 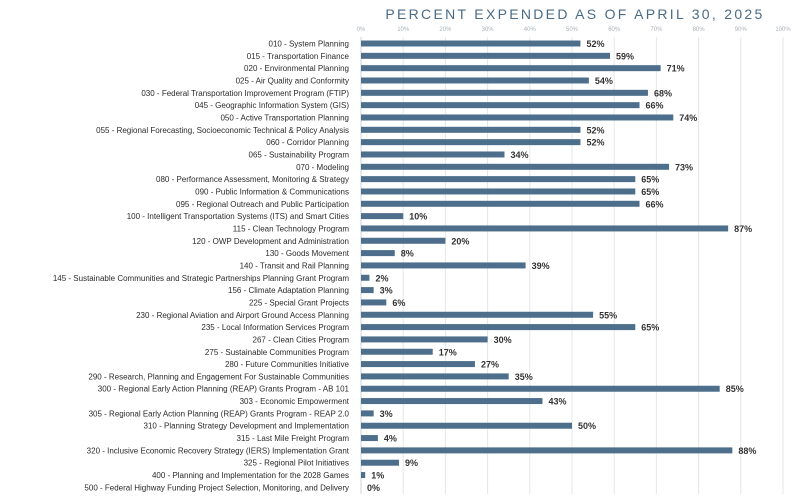 What do you see at coordinates (377, 476) in the screenshot?
I see `value-label: 1%` at bounding box center [377, 476].